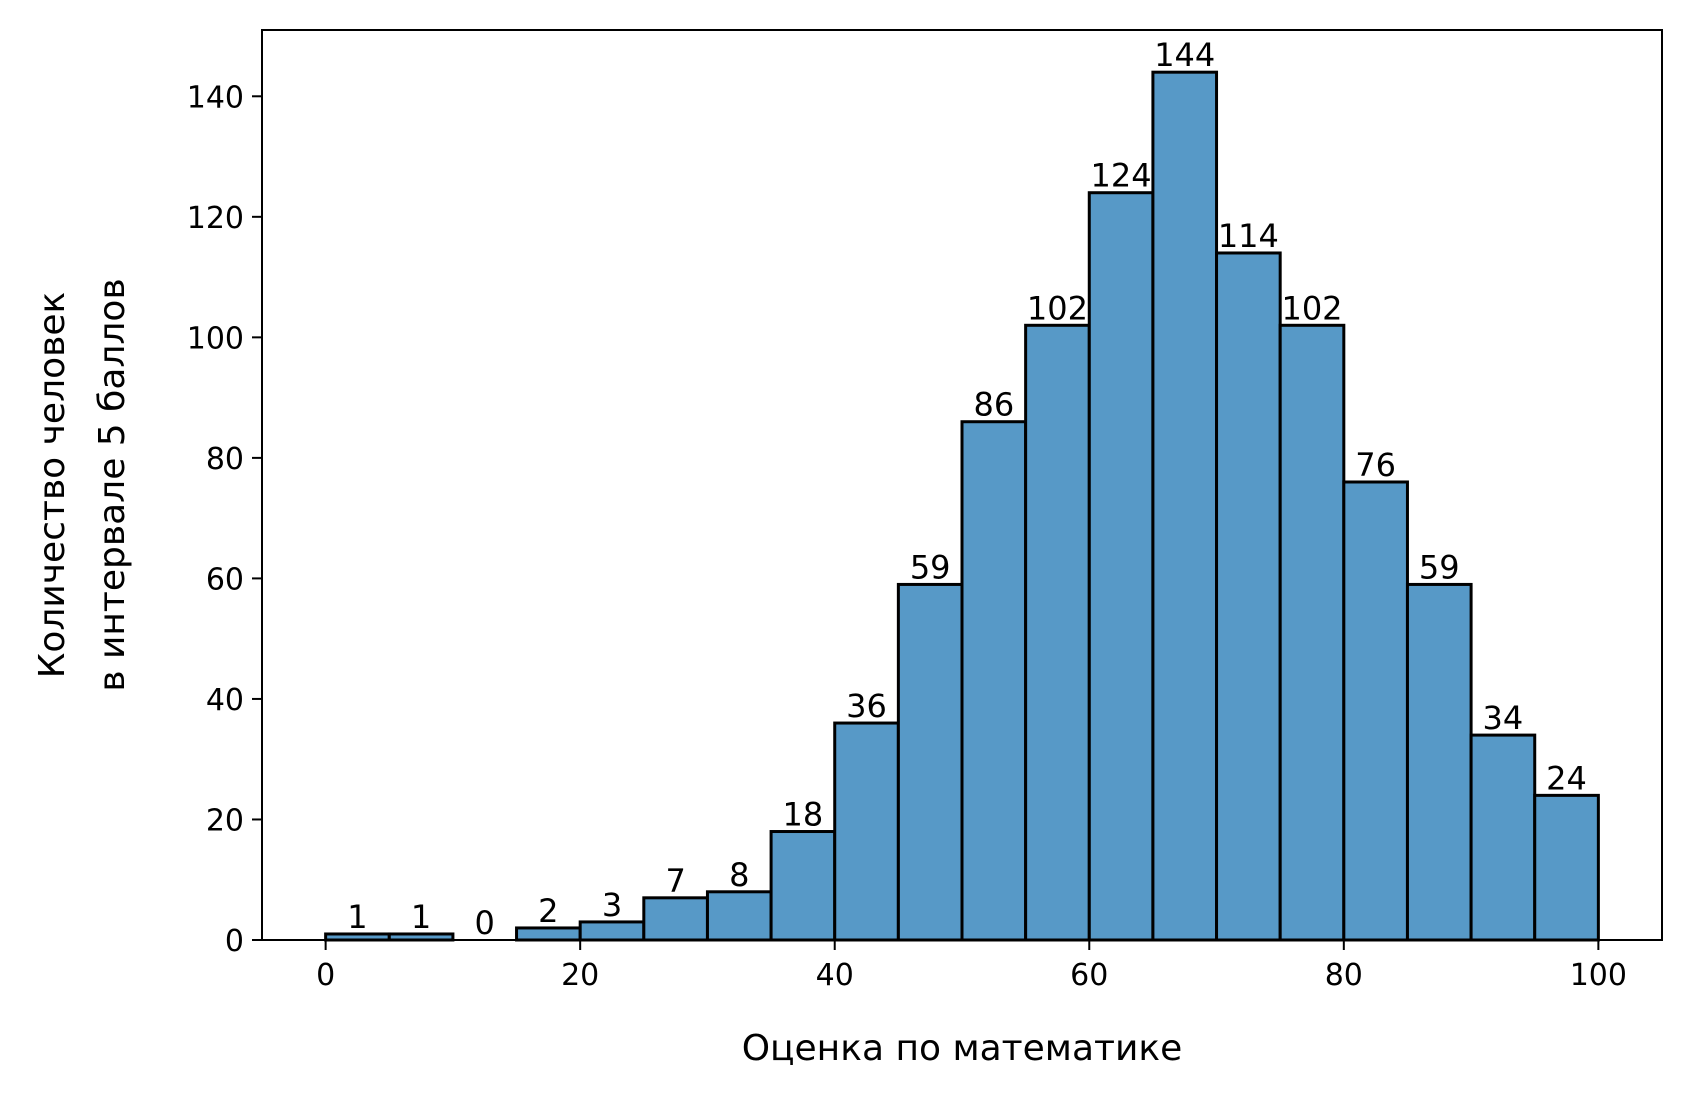 This screenshot has height=1099, width=1685. I want to click on bar-value-label: 0, so click(485, 923).